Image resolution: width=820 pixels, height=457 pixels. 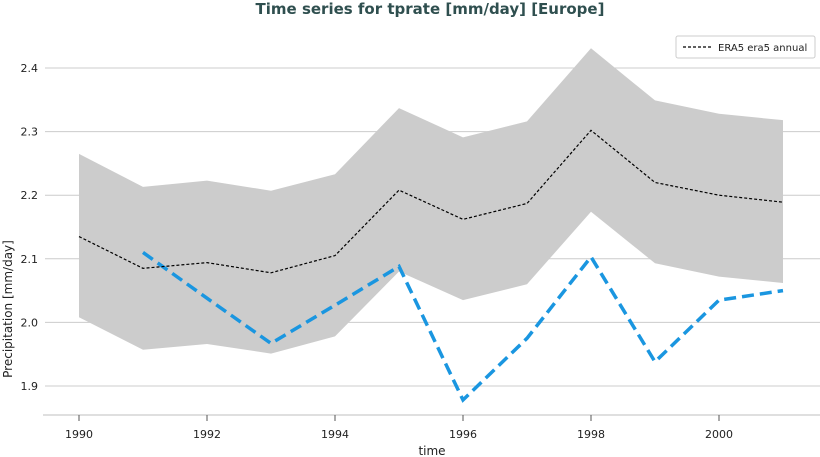 I want to click on y-tick-label: 2.3, so click(x=30, y=132).